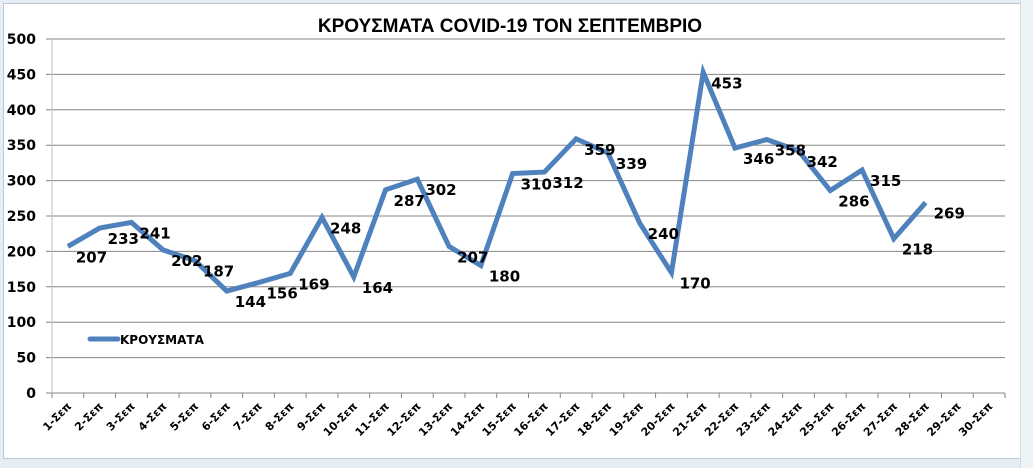 The height and width of the screenshot is (468, 1033). What do you see at coordinates (21, 288) in the screenshot?
I see `y-tick-label: 150` at bounding box center [21, 288].